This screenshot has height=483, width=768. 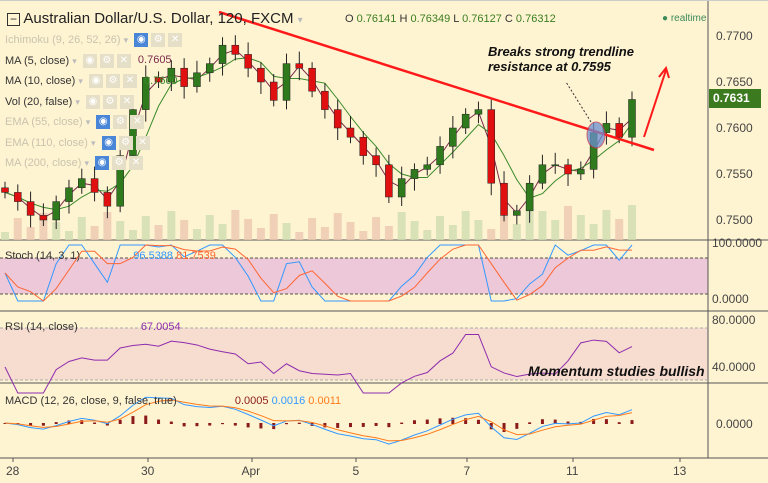 I want to click on rsi-legend: RSI (14, close) 67.0054, so click(x=93, y=327).